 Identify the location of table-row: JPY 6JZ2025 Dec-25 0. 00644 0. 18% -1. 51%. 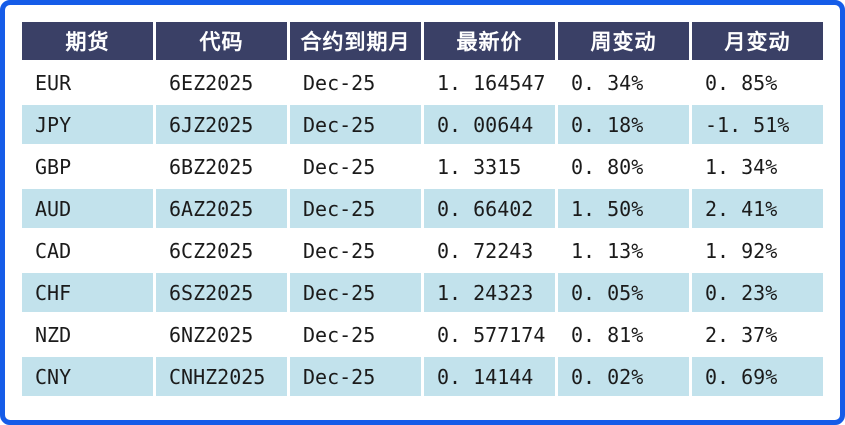
(422, 124).